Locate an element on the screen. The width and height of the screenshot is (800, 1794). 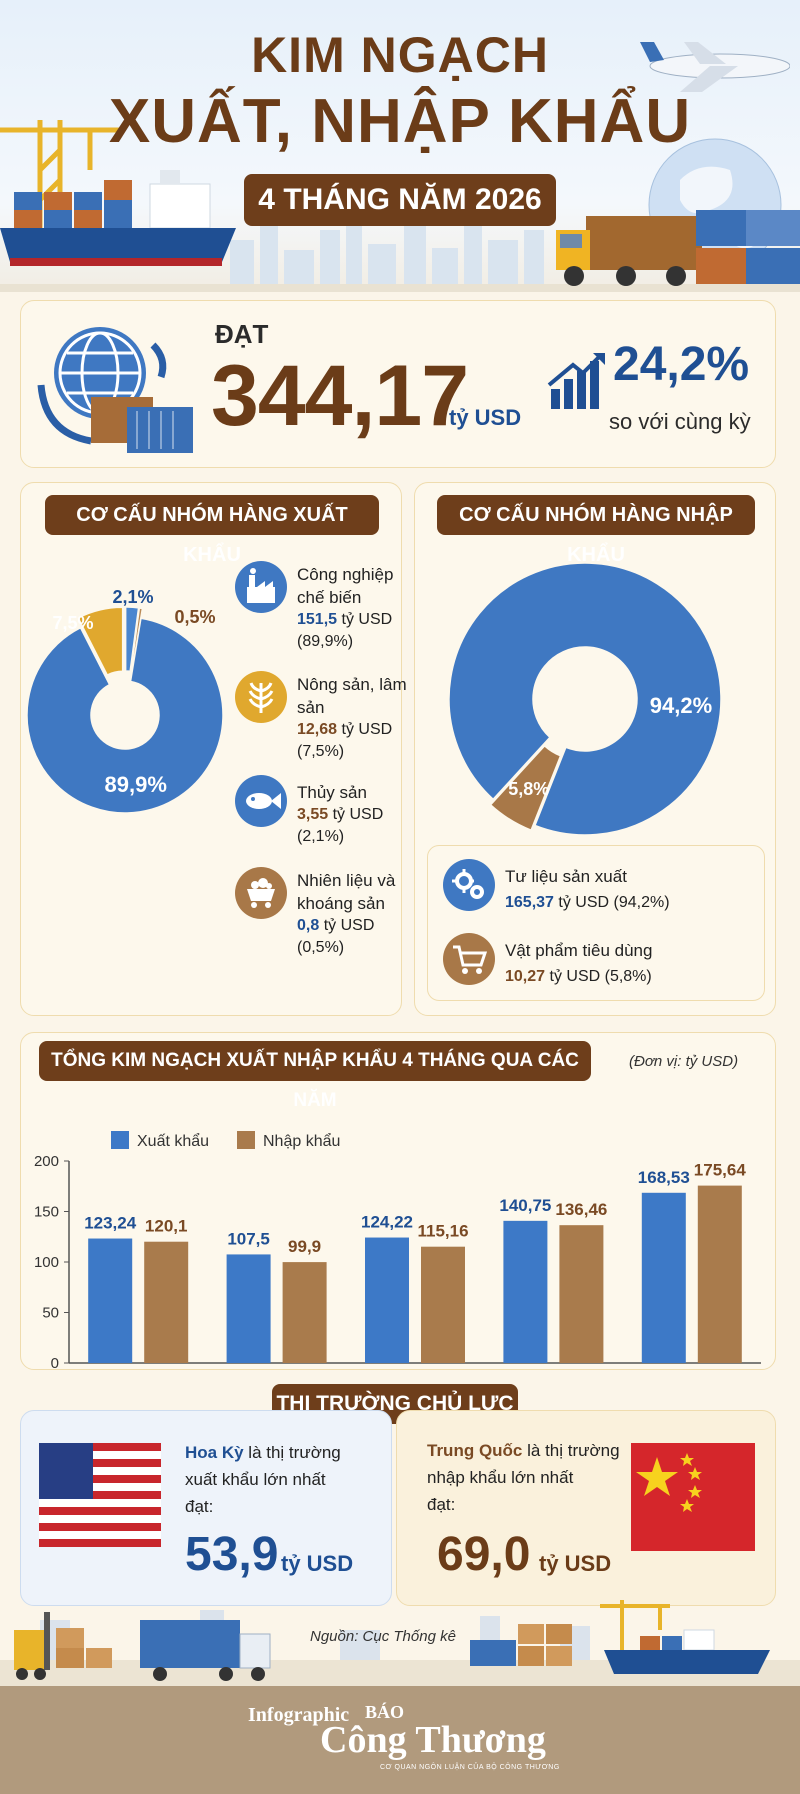
y-tick-label: 150 is located at coordinates (46, 1212).